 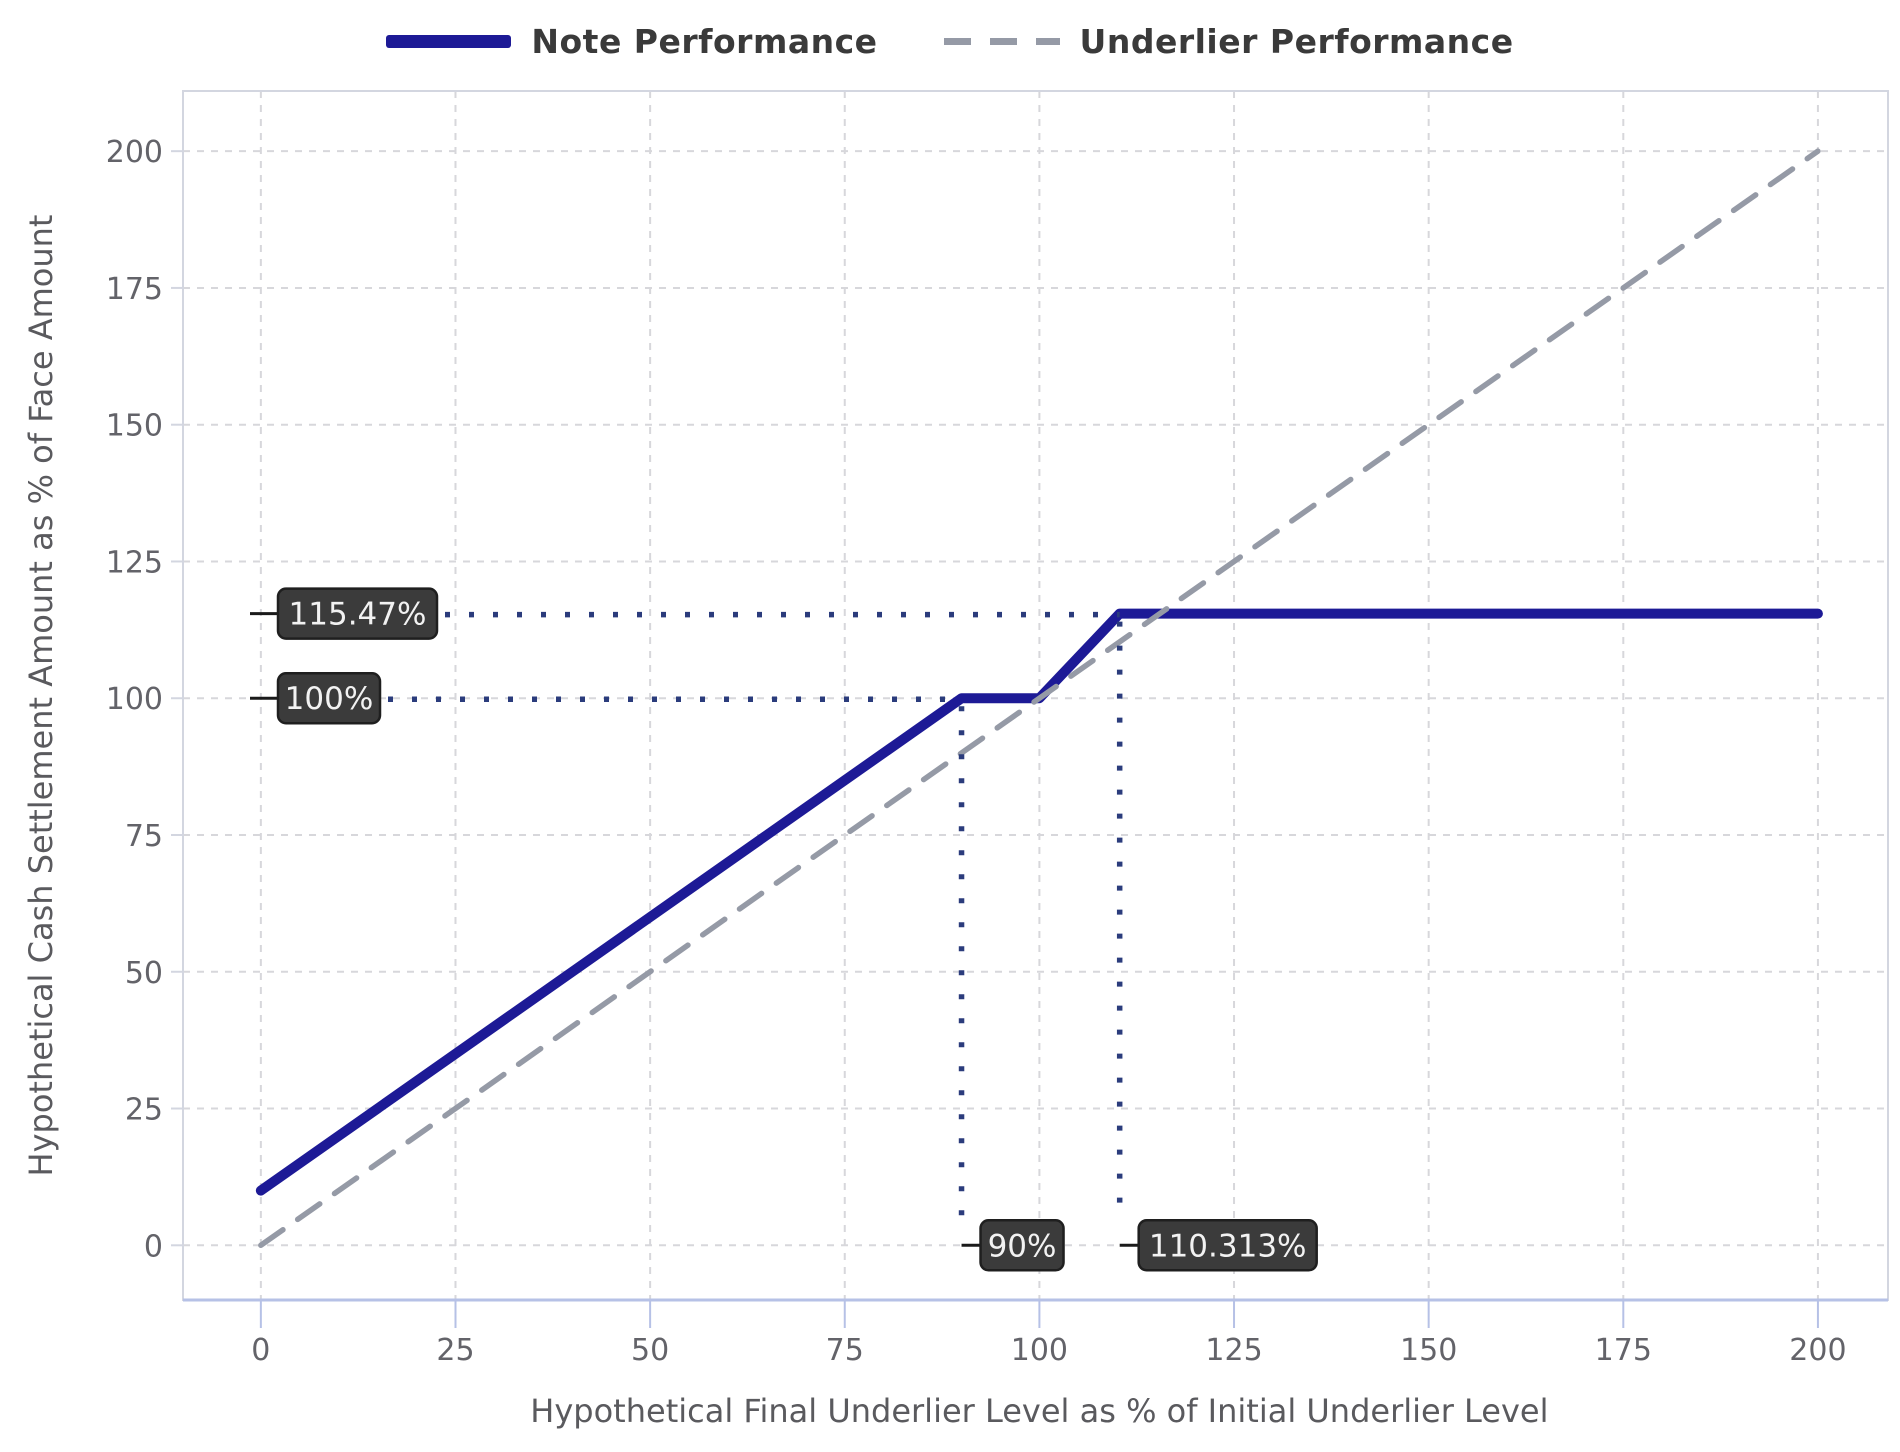 I want to click on legend-item-underlier-performance: Underlier Performance, so click(x=1228, y=41).